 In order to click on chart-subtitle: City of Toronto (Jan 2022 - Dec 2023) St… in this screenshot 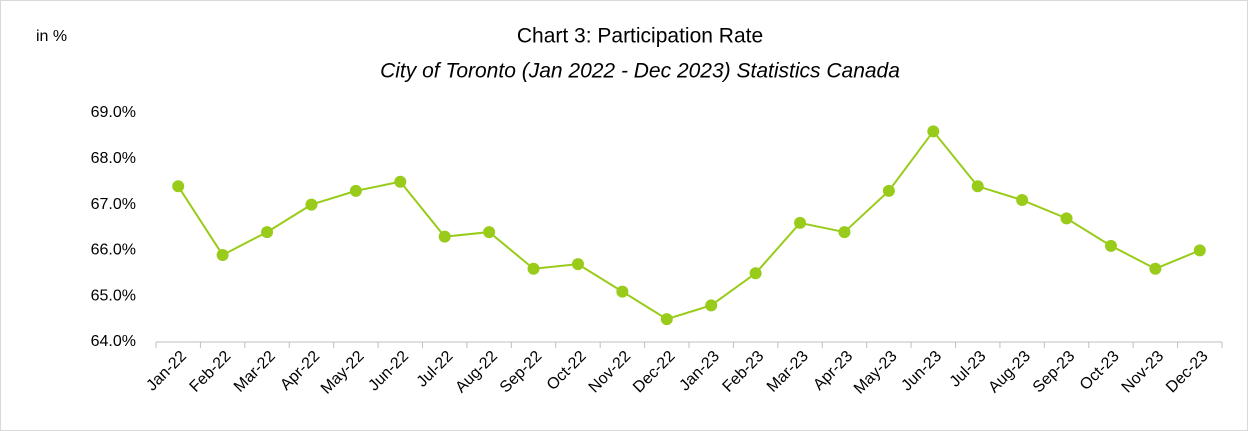, I will do `click(640, 71)`.